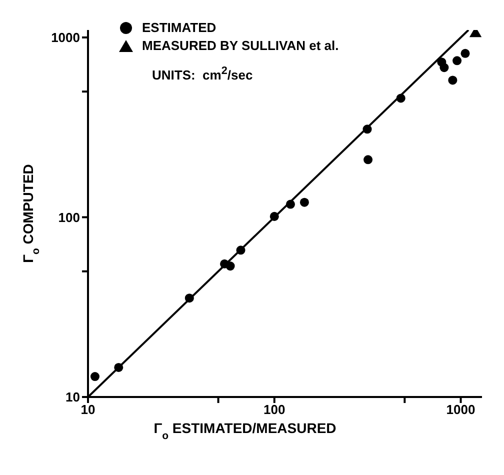  What do you see at coordinates (179, 27) in the screenshot?
I see `legend-label: ESTIMATED` at bounding box center [179, 27].